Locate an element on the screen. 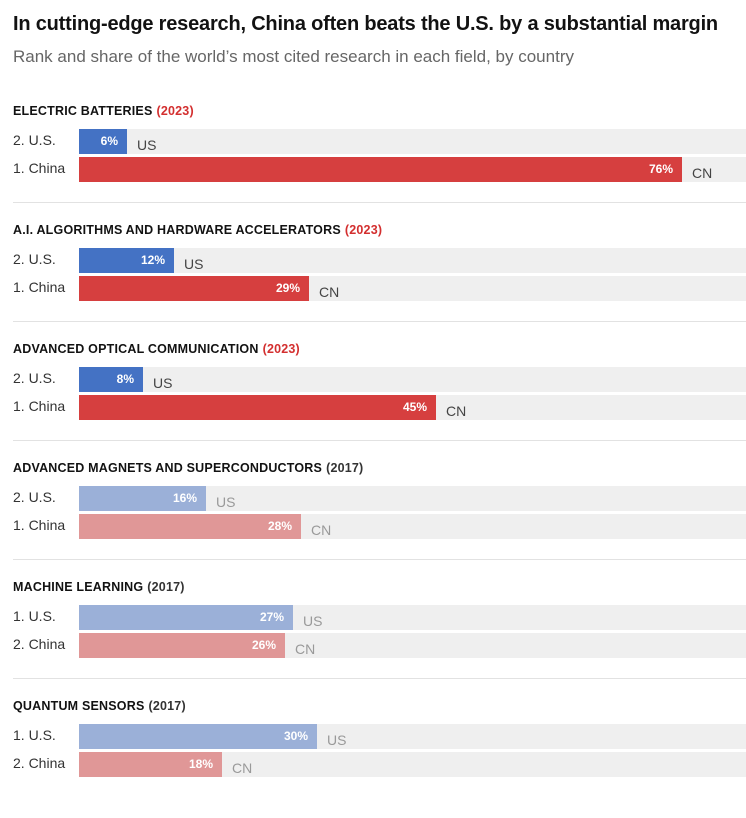  bar-track: 28% CN is located at coordinates (412, 526).